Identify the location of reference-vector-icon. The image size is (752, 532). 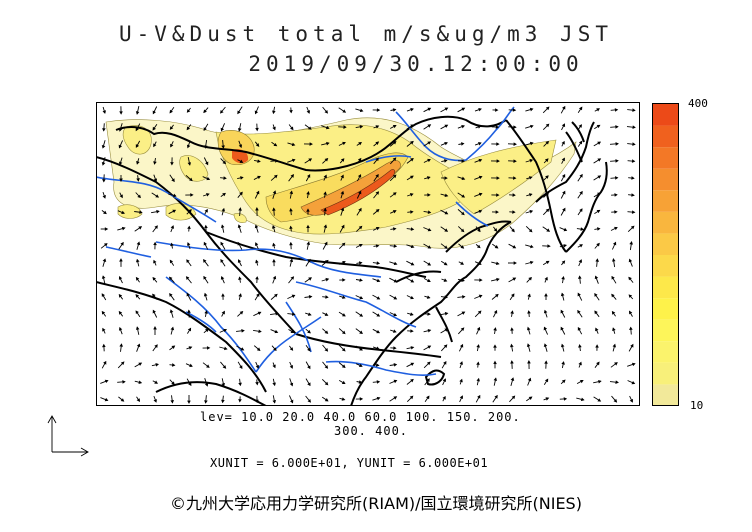
(68, 436).